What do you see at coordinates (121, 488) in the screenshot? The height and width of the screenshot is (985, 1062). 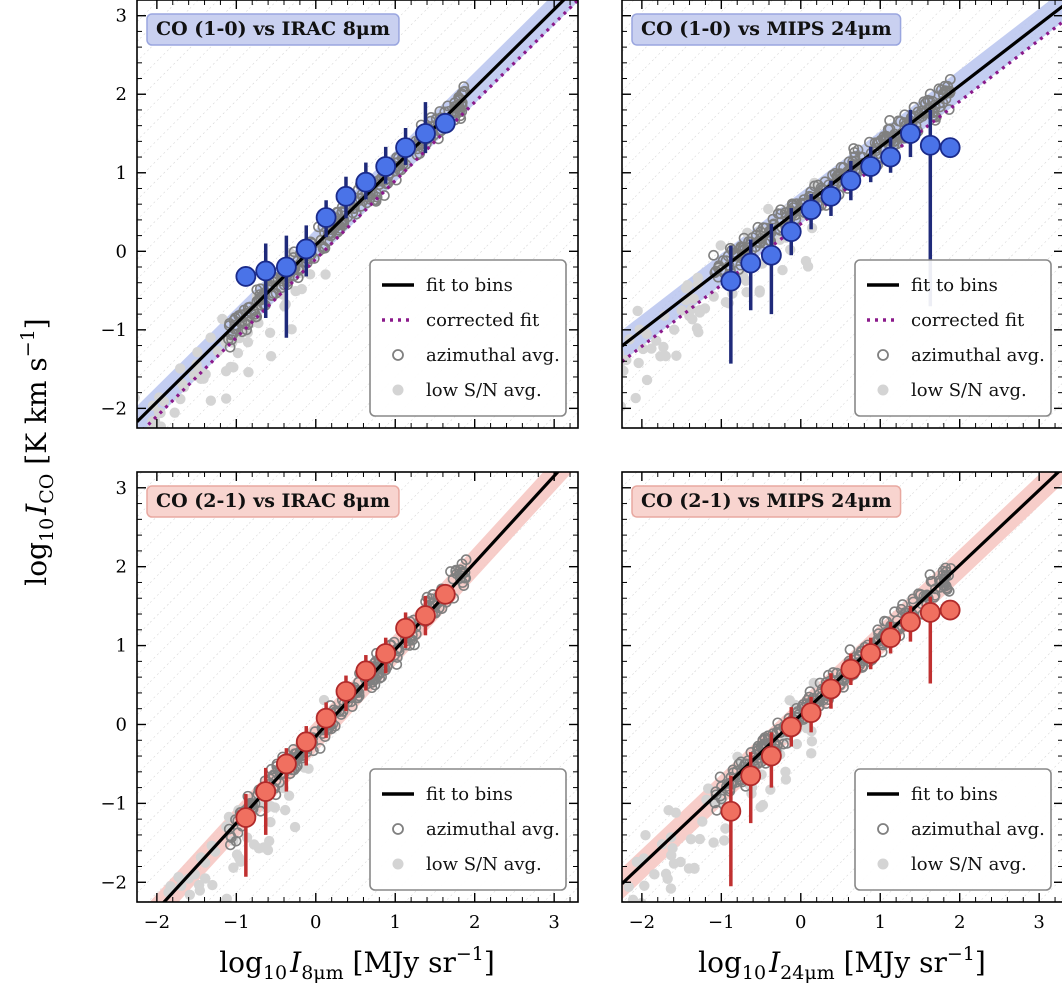 I see `y-tick-label: 3` at bounding box center [121, 488].